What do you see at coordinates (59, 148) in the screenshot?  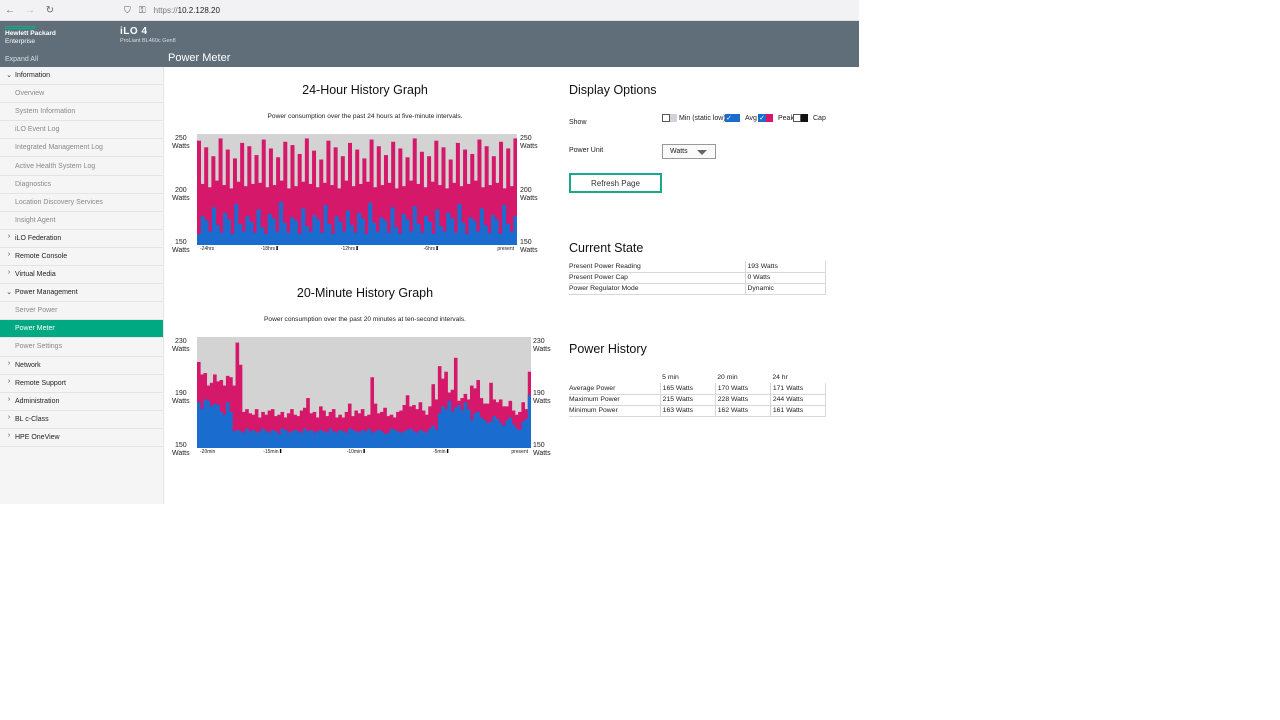 I see `sidebar-item-label: Integrated Management Log` at bounding box center [59, 148].